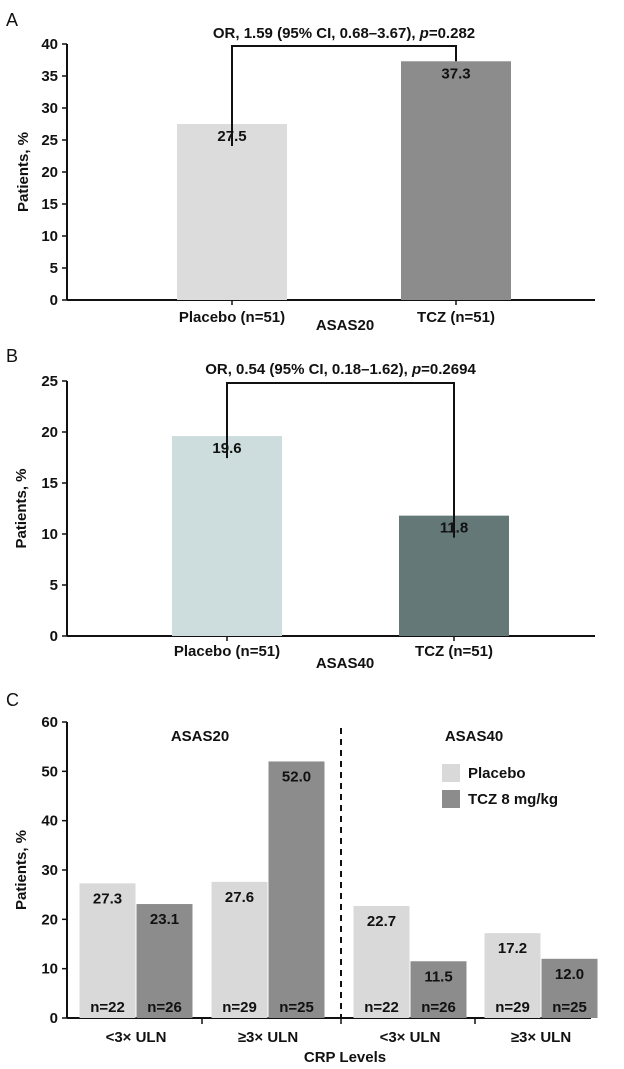  What do you see at coordinates (345, 325) in the screenshot?
I see `x-axis-title: ASAS20` at bounding box center [345, 325].